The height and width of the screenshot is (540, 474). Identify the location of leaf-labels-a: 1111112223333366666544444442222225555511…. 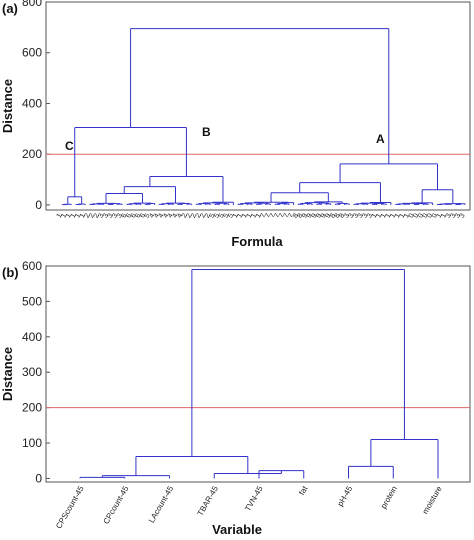
(261, 215).